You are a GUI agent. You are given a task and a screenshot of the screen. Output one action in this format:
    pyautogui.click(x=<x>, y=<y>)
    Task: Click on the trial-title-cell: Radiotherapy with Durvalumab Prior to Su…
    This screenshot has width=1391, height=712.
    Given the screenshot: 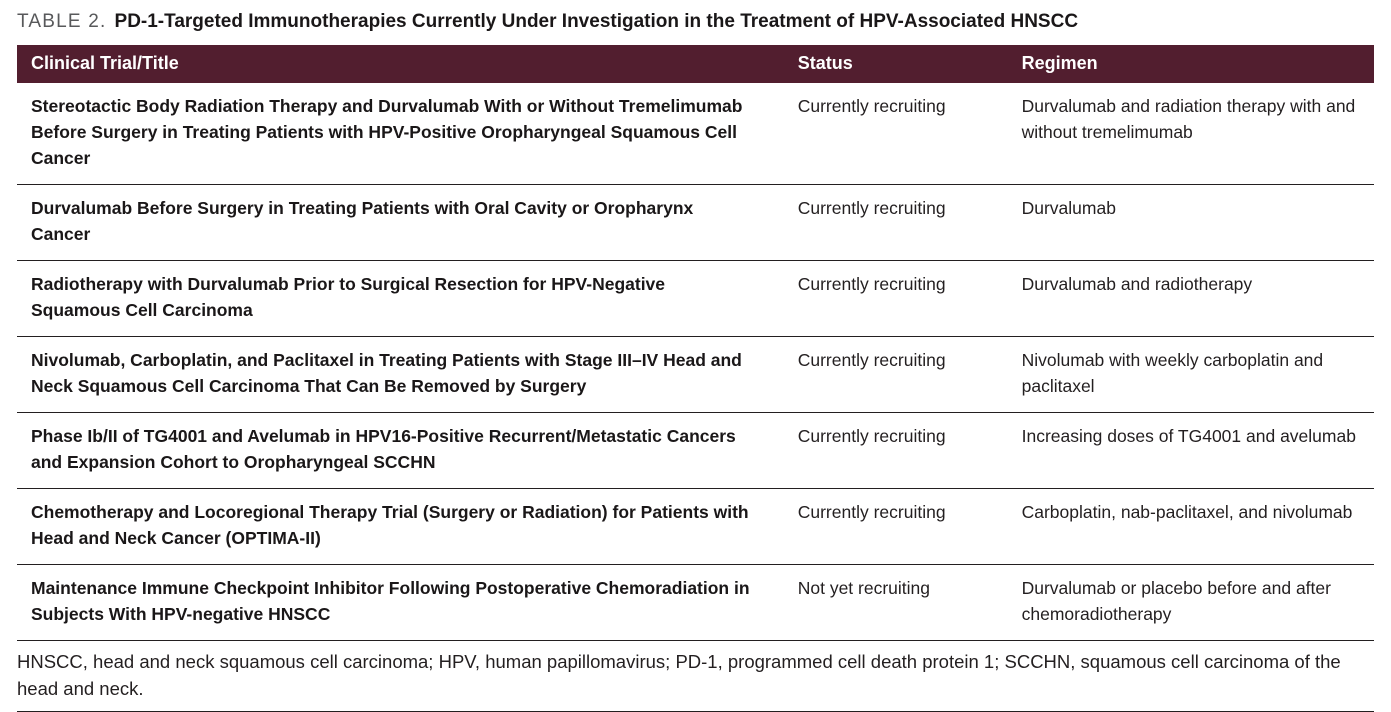 What is the action you would take?
    pyautogui.click(x=348, y=297)
    